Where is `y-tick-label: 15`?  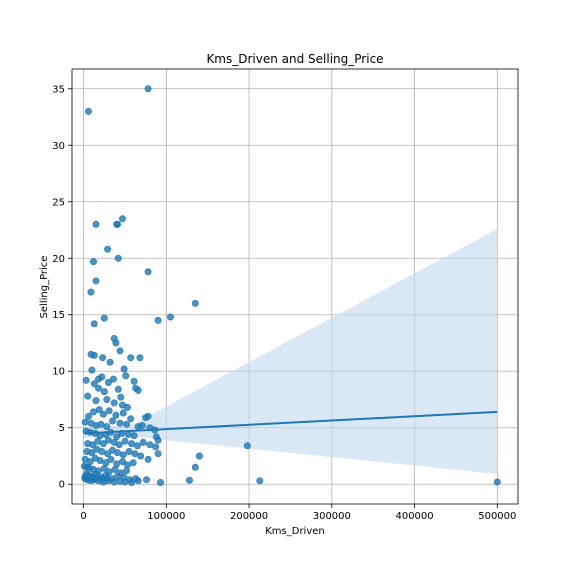 y-tick-label: 15 is located at coordinates (58, 315).